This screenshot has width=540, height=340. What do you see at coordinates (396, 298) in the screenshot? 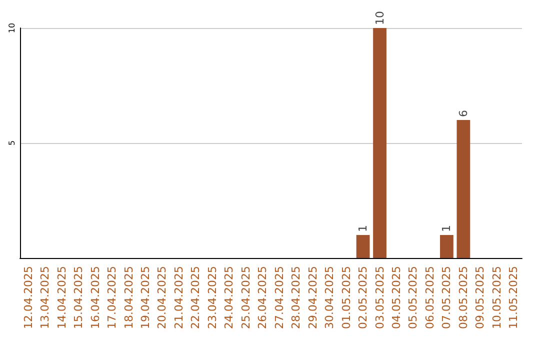
I see `x-tick-label: 04.05.2025` at bounding box center [396, 298].